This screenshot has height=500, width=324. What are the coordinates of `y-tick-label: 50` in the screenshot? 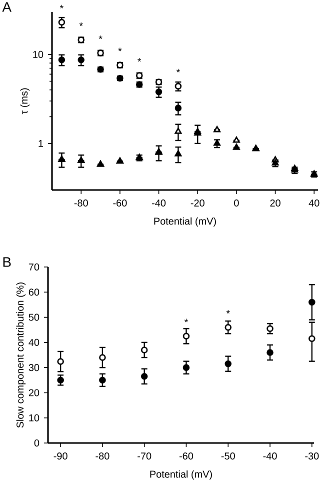 It's located at (34, 317).